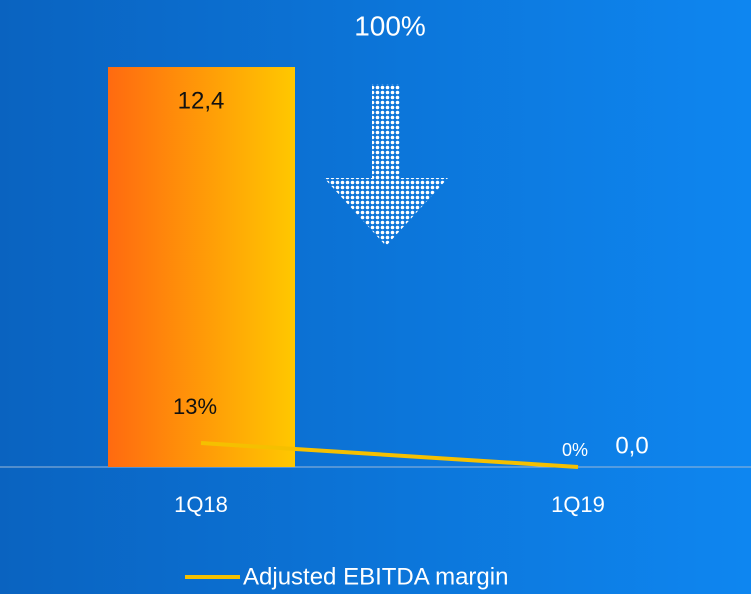 The height and width of the screenshot is (594, 751). I want to click on line, so click(389, 455).